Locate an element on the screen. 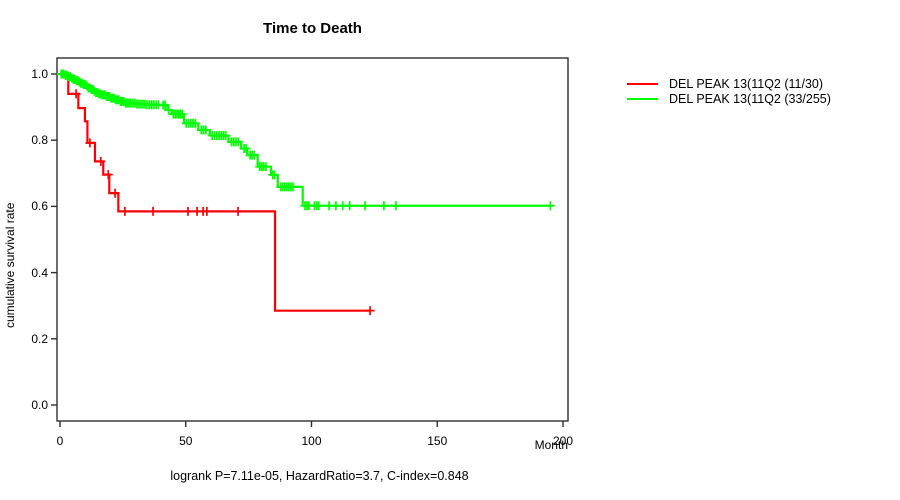 The height and width of the screenshot is (500, 900). x-axis-label: Month is located at coordinates (551, 445).